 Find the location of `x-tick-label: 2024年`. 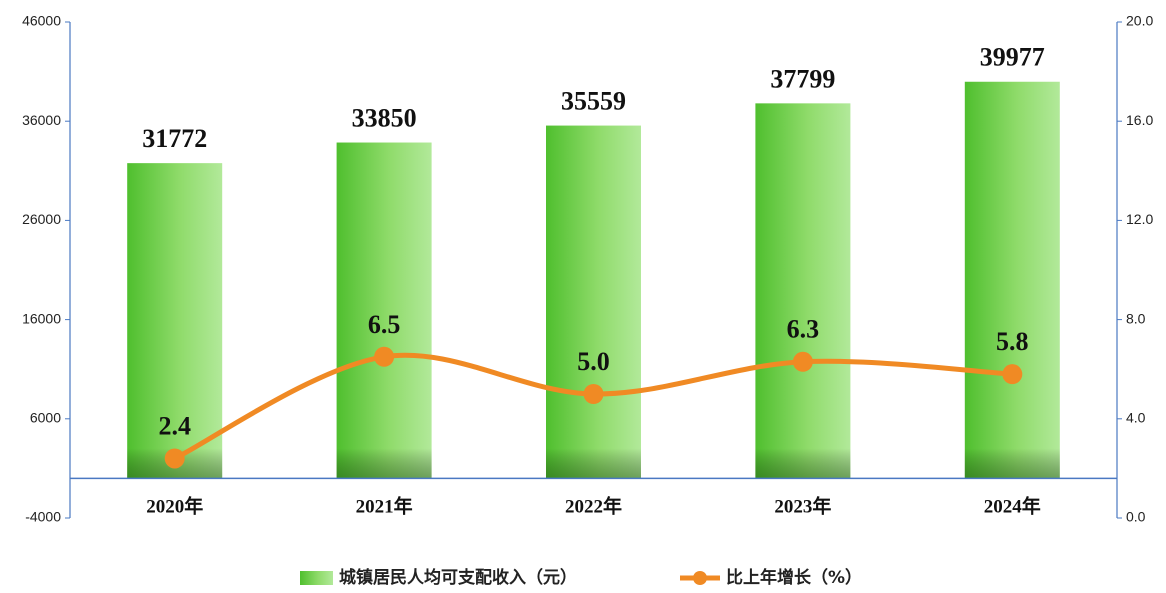

x-tick-label: 2024年 is located at coordinates (1012, 505).